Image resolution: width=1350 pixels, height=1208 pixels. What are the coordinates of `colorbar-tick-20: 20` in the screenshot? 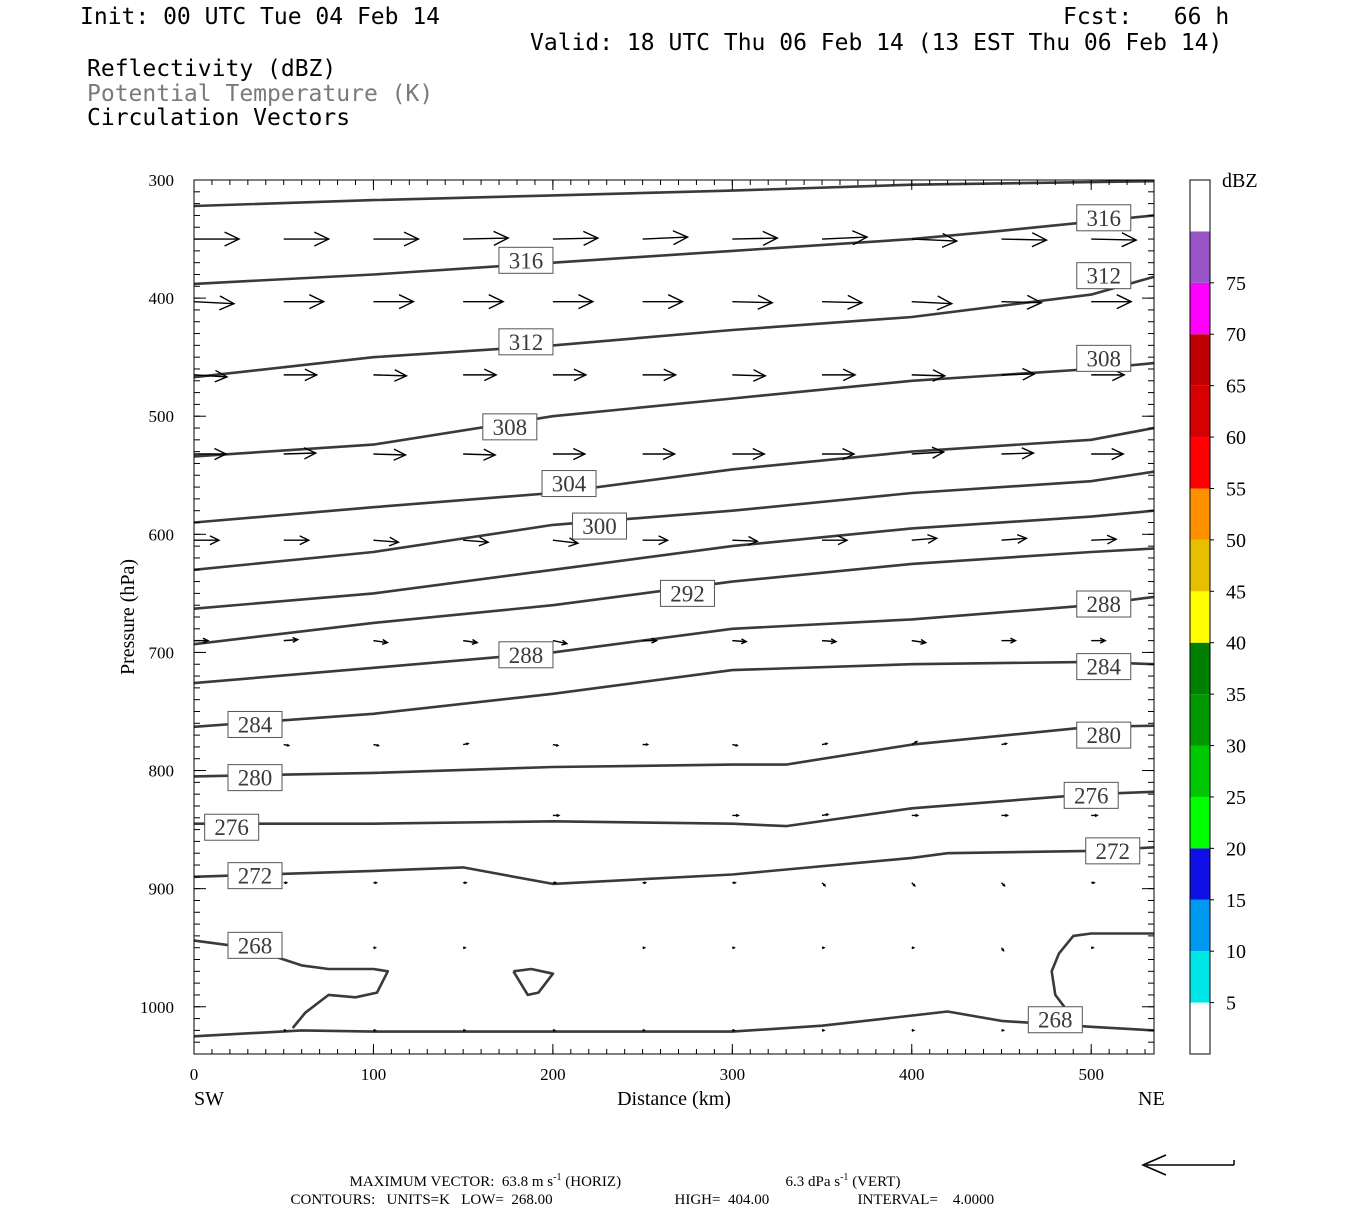 It's located at (1236, 849).